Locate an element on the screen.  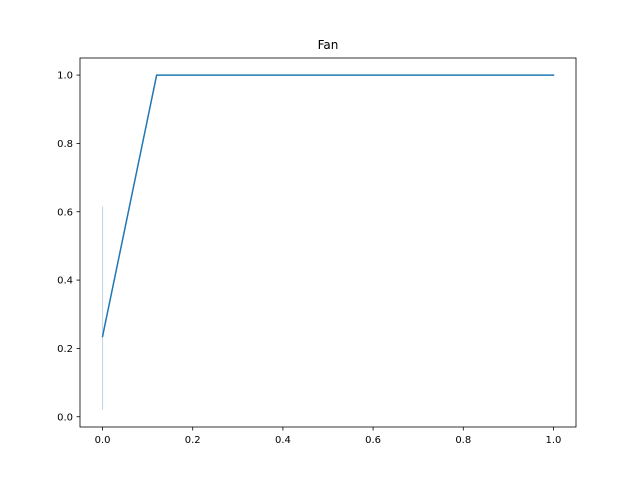
y-tick-label: 0.6 is located at coordinates (65, 212).